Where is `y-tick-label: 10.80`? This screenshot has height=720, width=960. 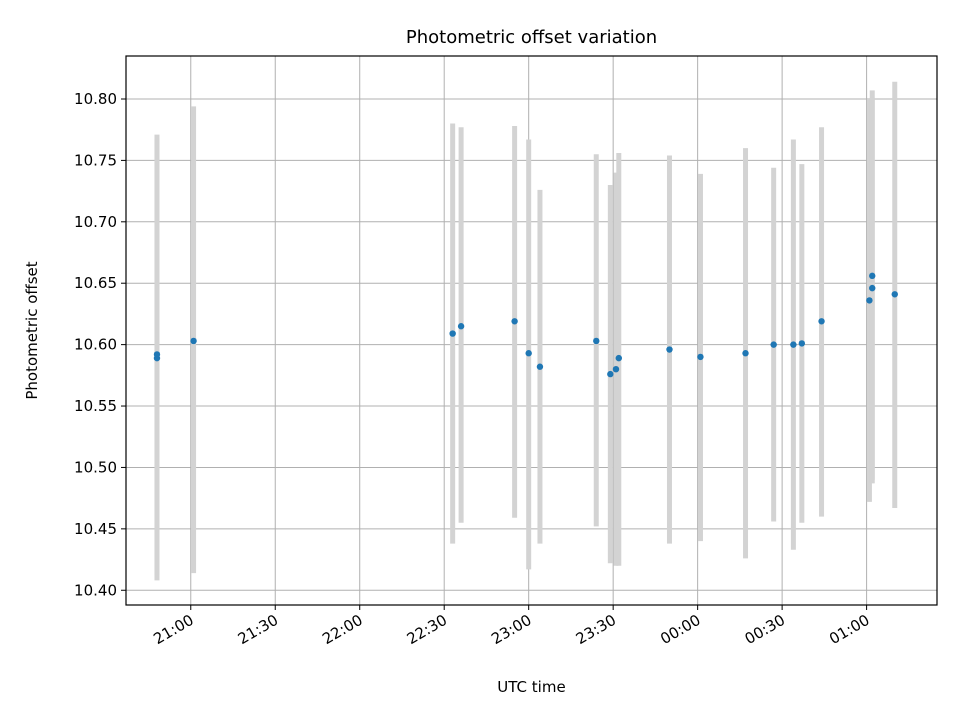
y-tick-label: 10.80 is located at coordinates (95, 99).